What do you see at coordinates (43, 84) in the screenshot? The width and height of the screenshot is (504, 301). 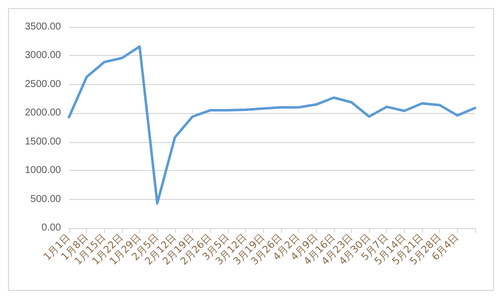 I see `y-tick-label: 2500.00` at bounding box center [43, 84].